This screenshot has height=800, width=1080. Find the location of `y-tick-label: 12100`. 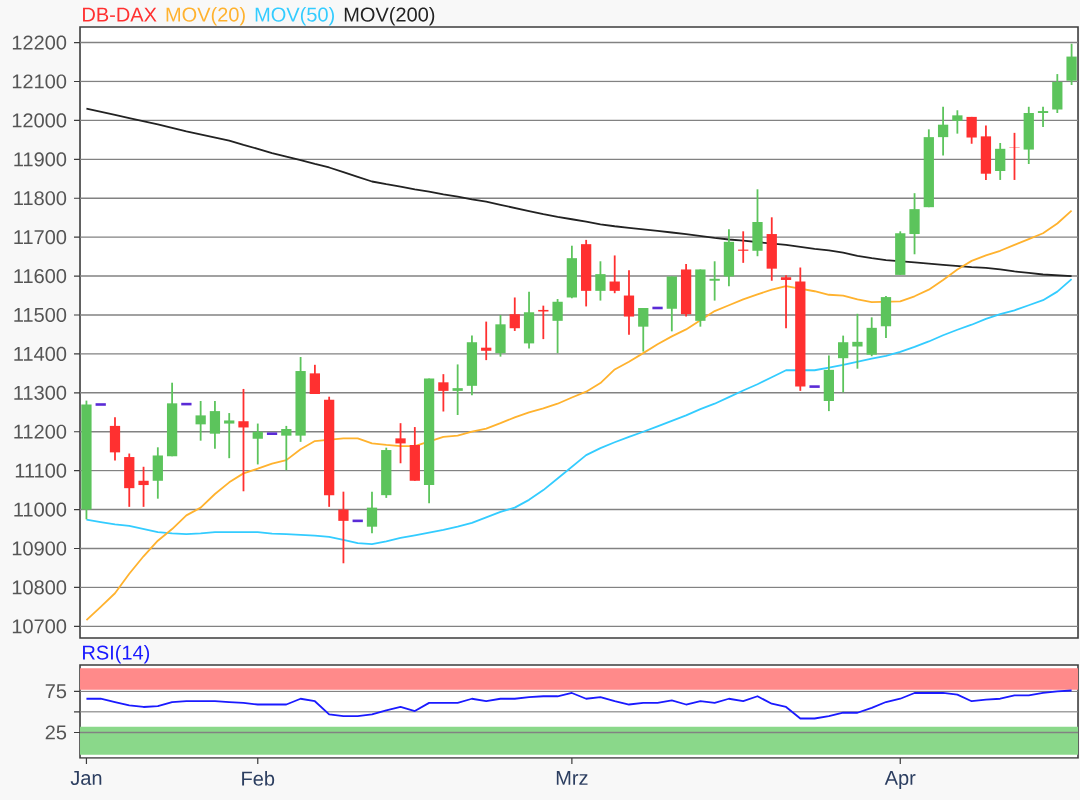

y-tick-label: 12100 is located at coordinates (39, 81).